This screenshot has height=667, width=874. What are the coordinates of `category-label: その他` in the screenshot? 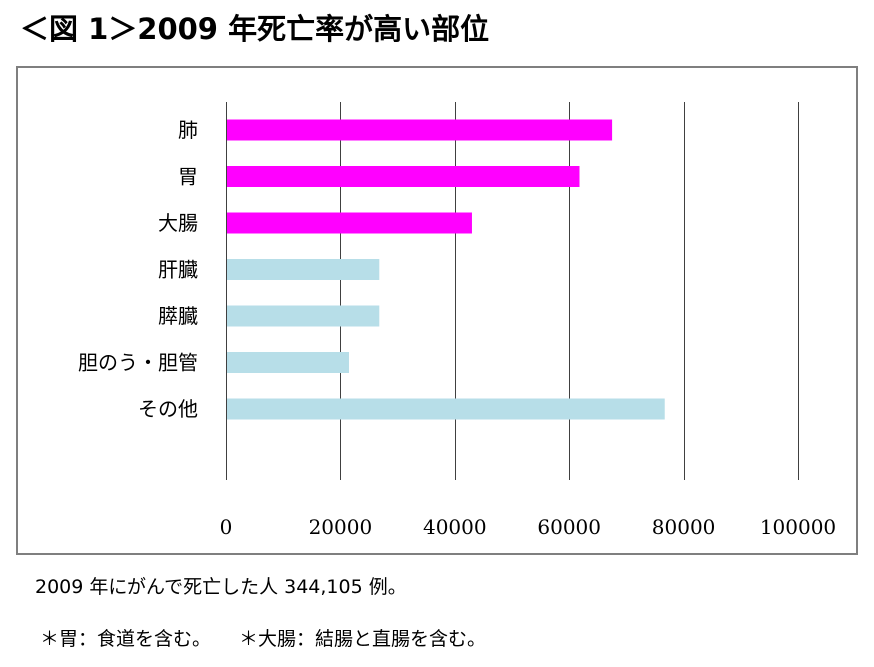 It's located at (168, 409).